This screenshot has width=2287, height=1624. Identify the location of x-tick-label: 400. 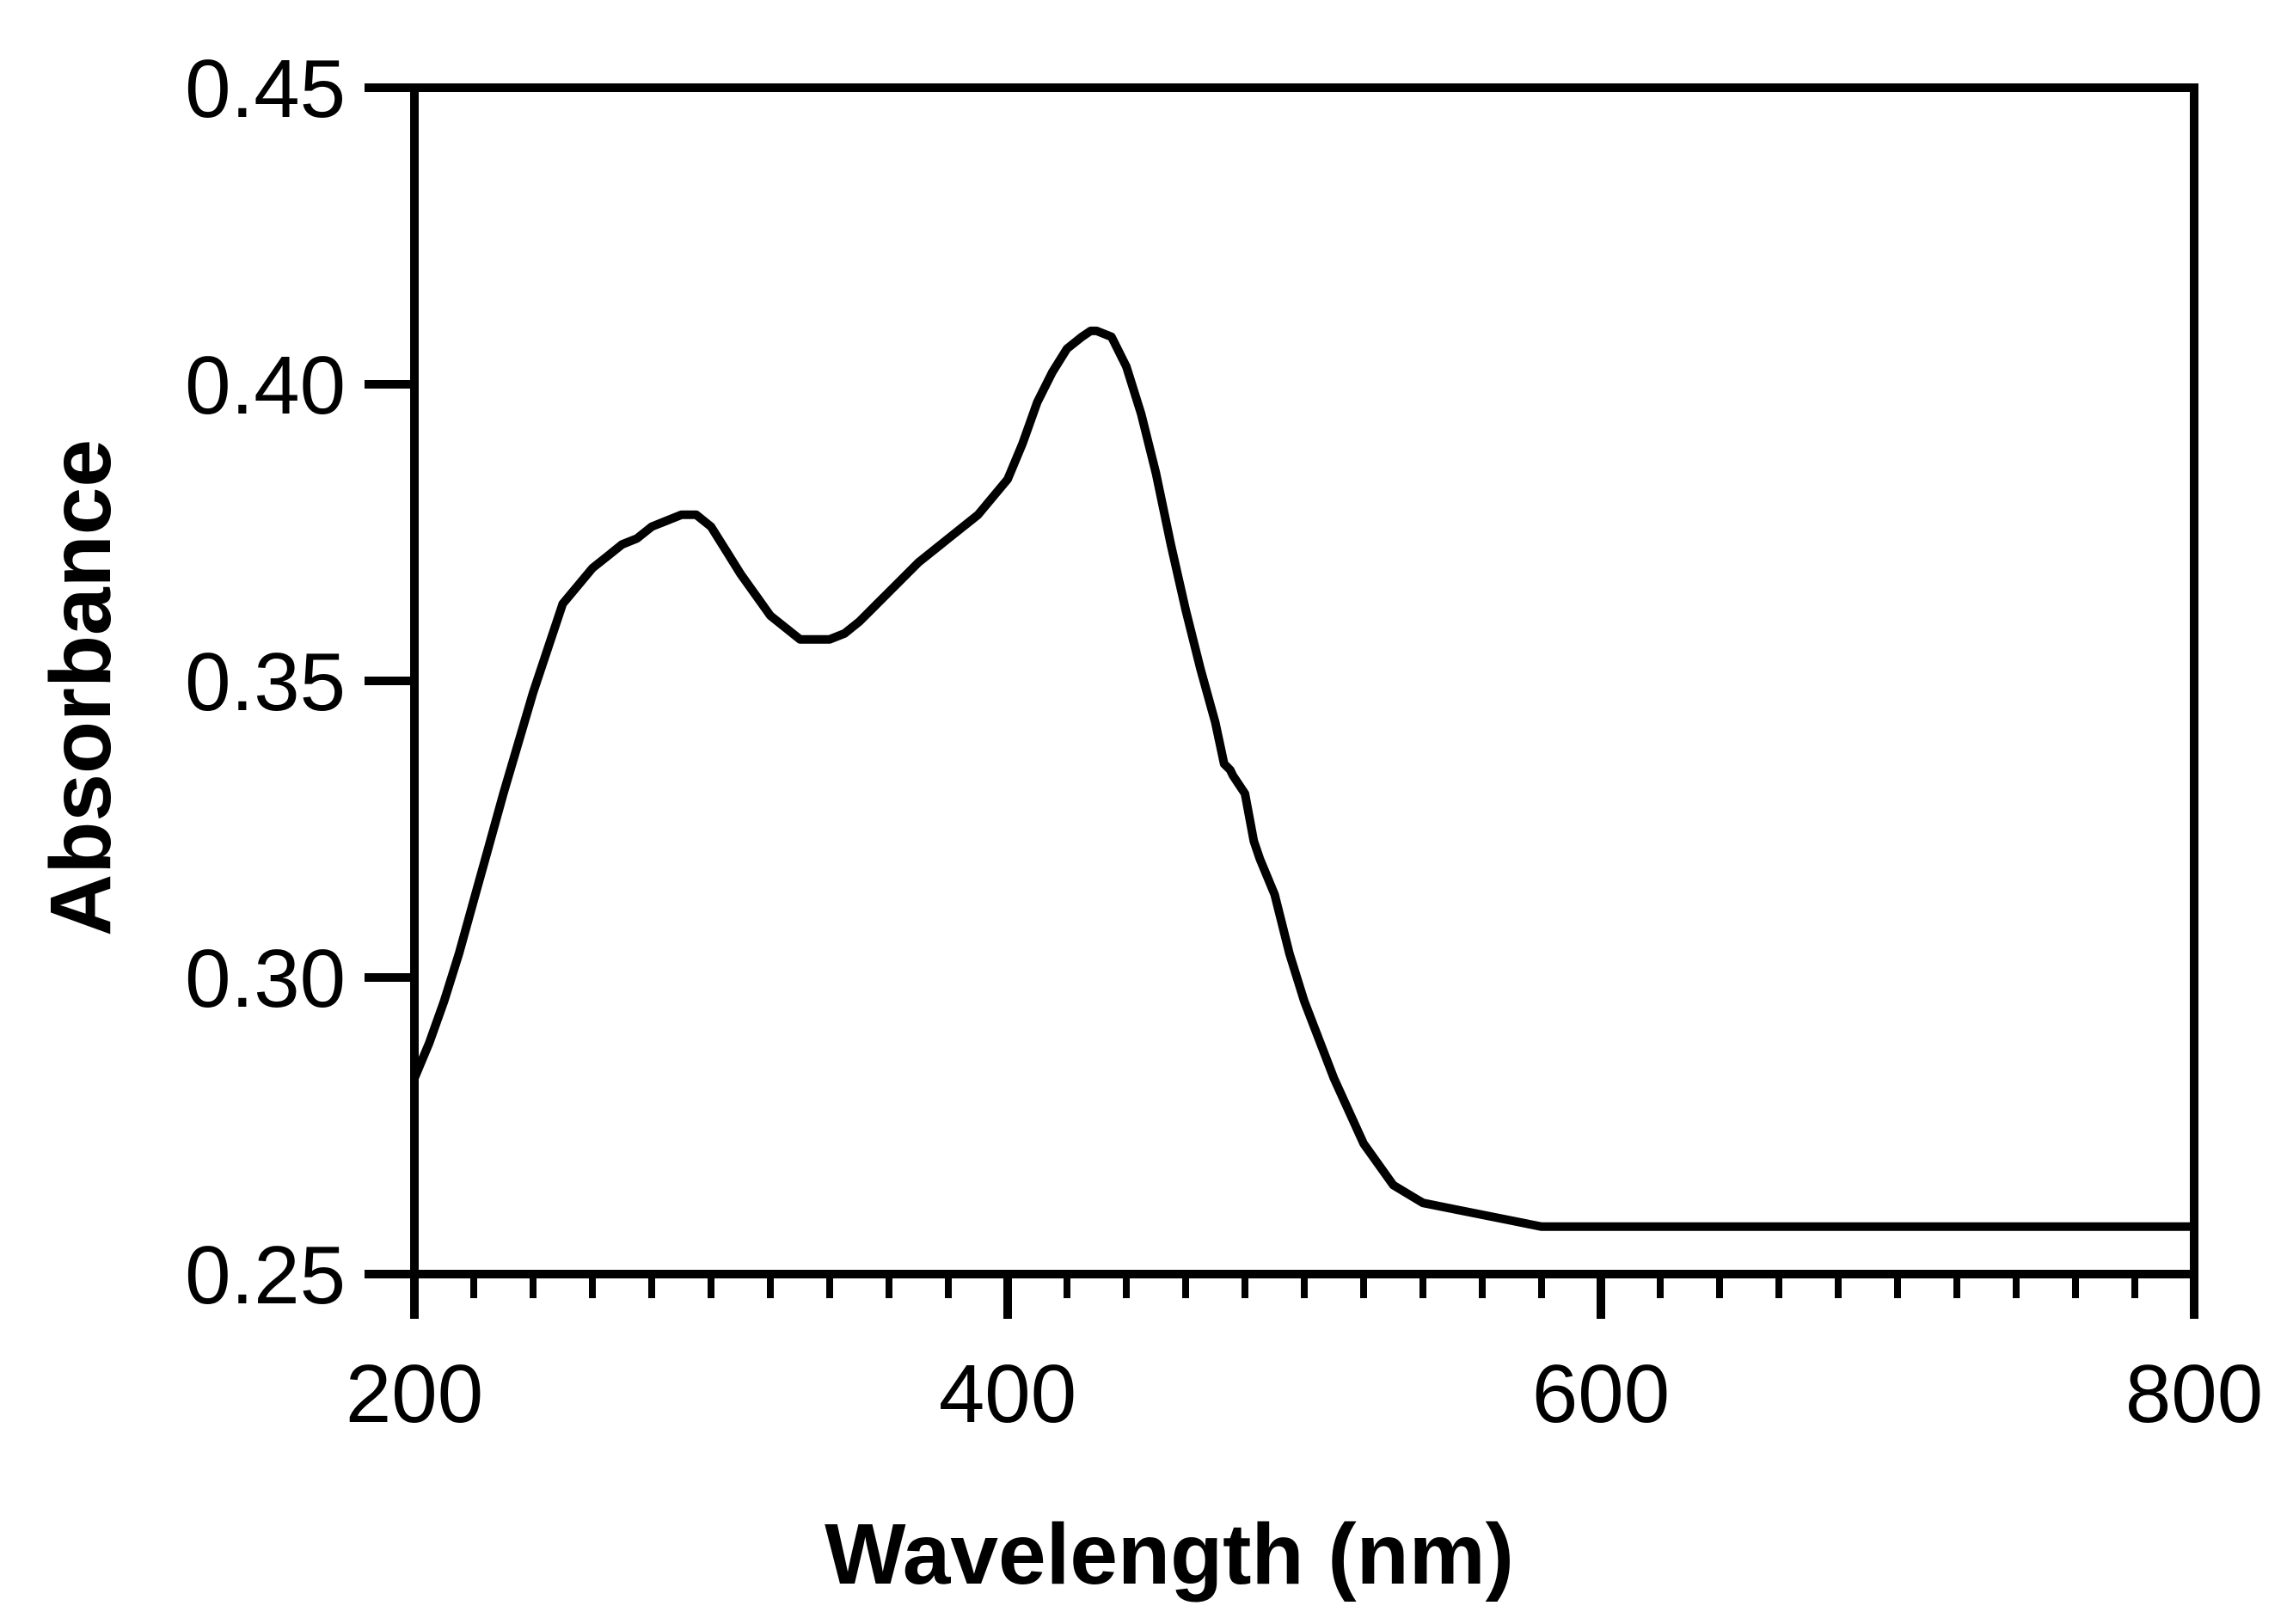
(1007, 1394).